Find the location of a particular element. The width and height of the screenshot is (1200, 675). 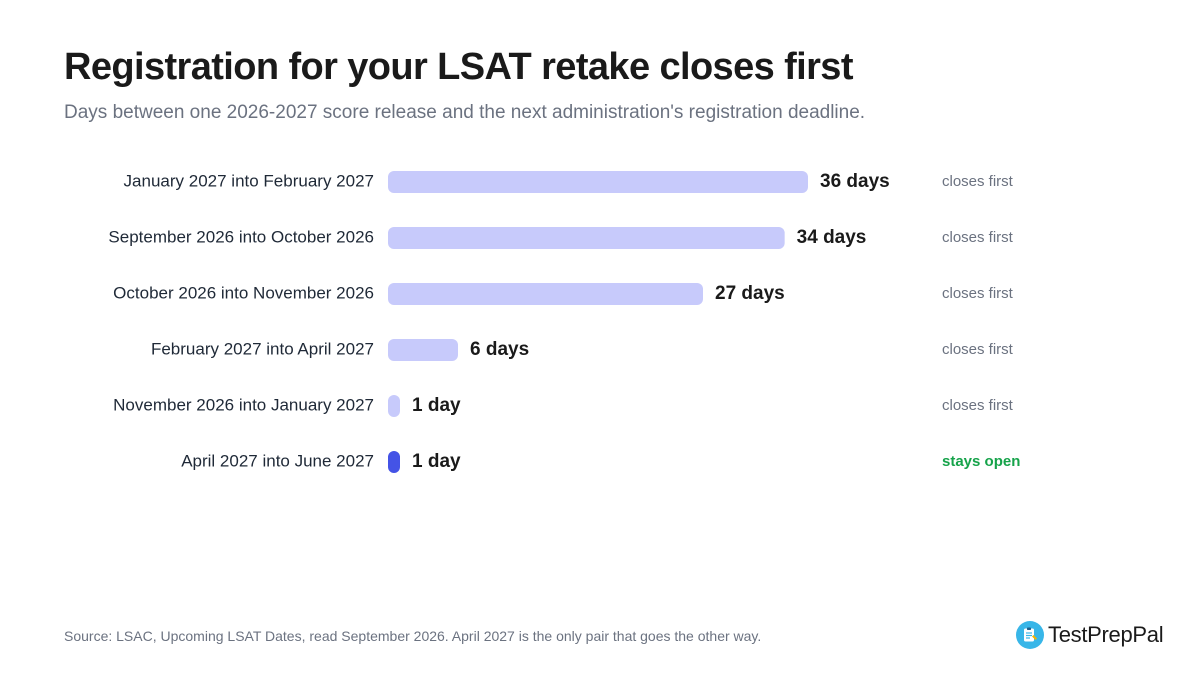

value-label: 27 days is located at coordinates (750, 293).